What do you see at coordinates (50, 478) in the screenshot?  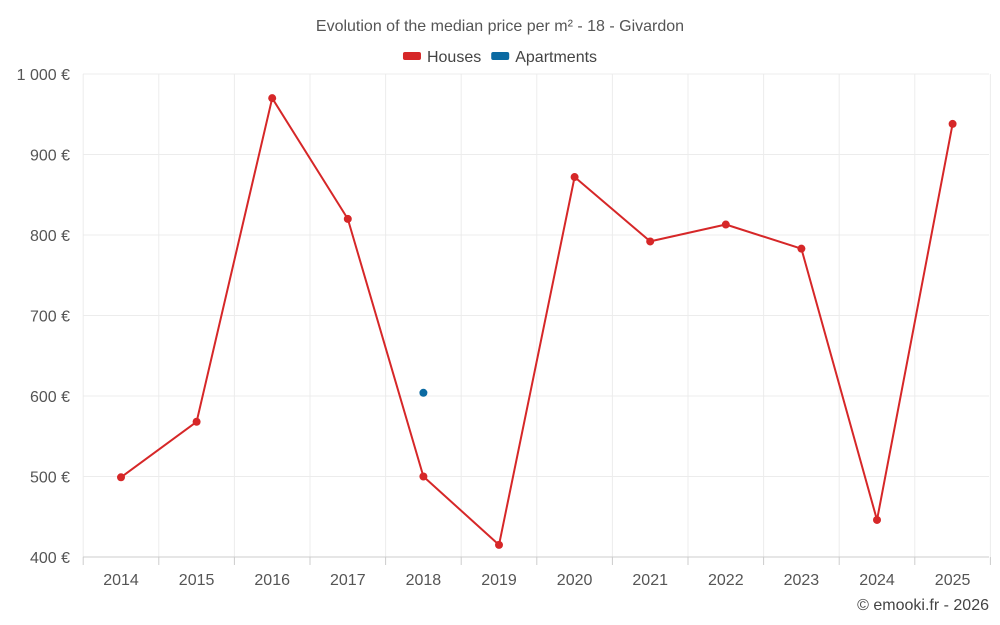 I see `y-tick-label: 500 €` at bounding box center [50, 478].